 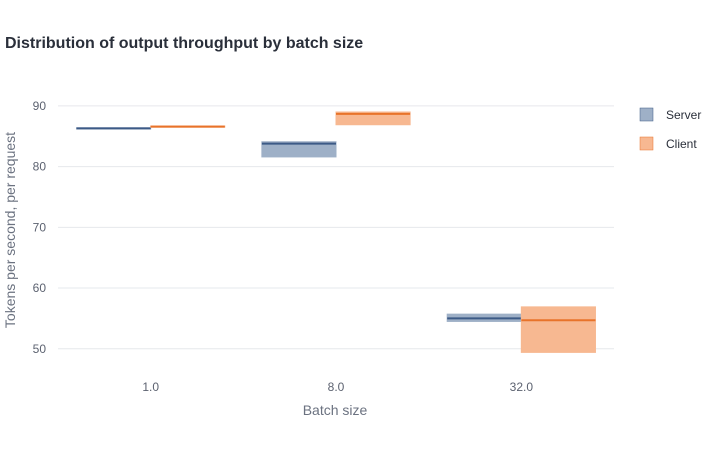 I want to click on y-axis-title: Tokens per second, per request, so click(x=10, y=230).